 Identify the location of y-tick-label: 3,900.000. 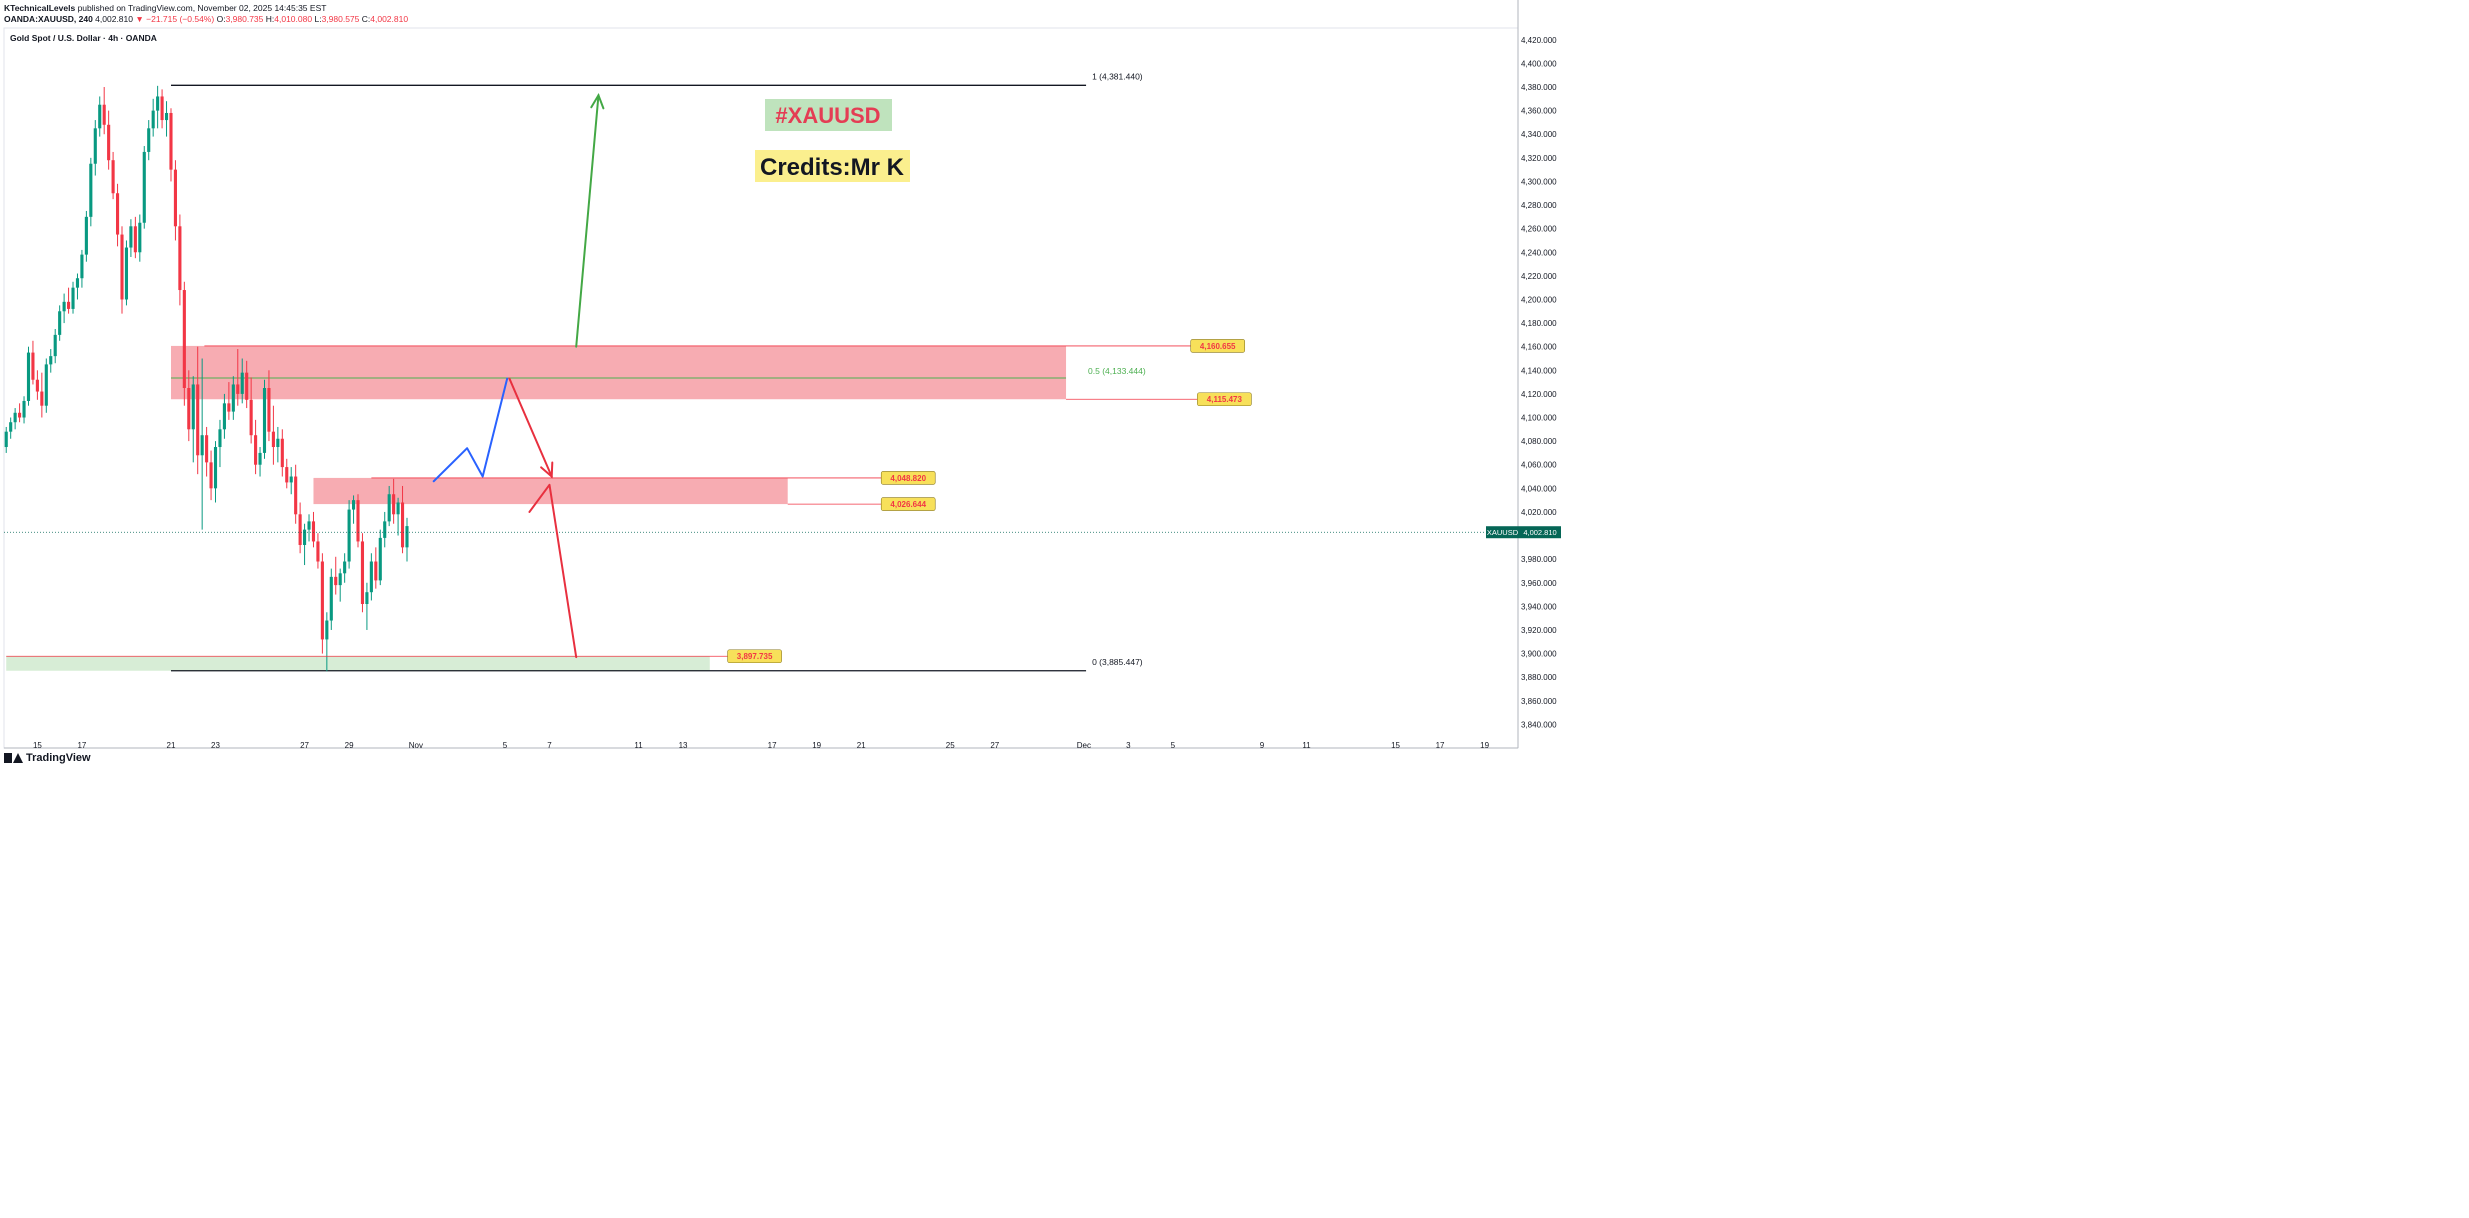
(1539, 654).